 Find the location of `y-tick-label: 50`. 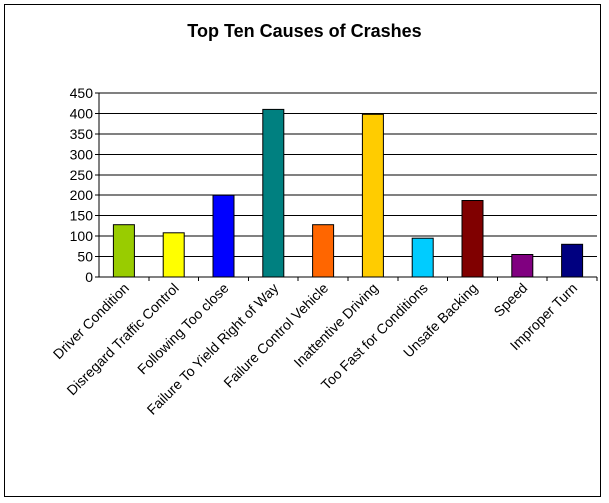

y-tick-label: 50 is located at coordinates (85, 257).